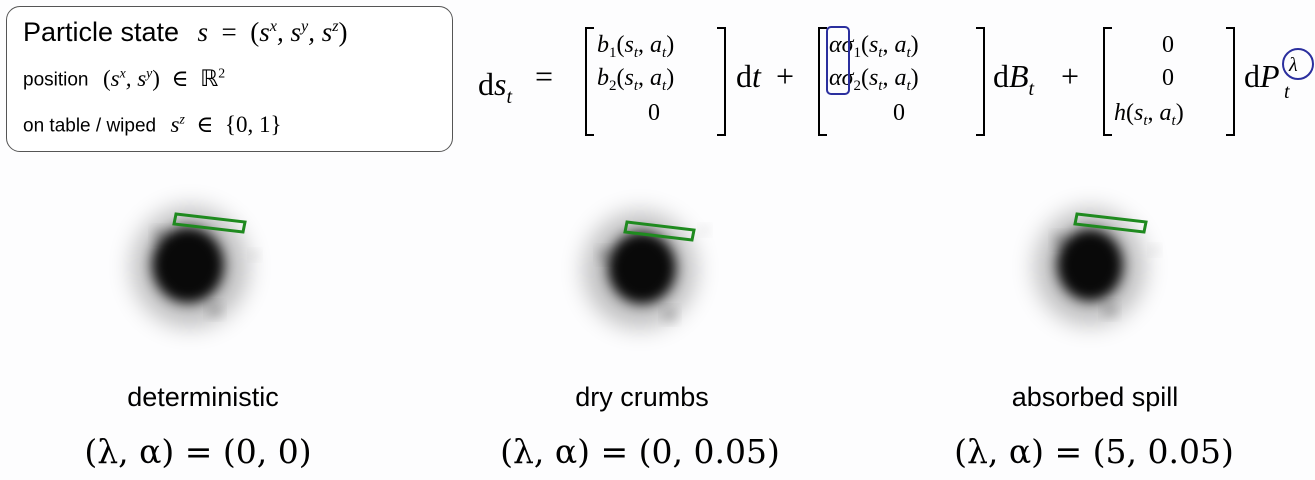 This screenshot has width=1315, height=480. Describe the element at coordinates (1097, 267) in the screenshot. I see `particle-cloud-absorbed-spill` at that location.